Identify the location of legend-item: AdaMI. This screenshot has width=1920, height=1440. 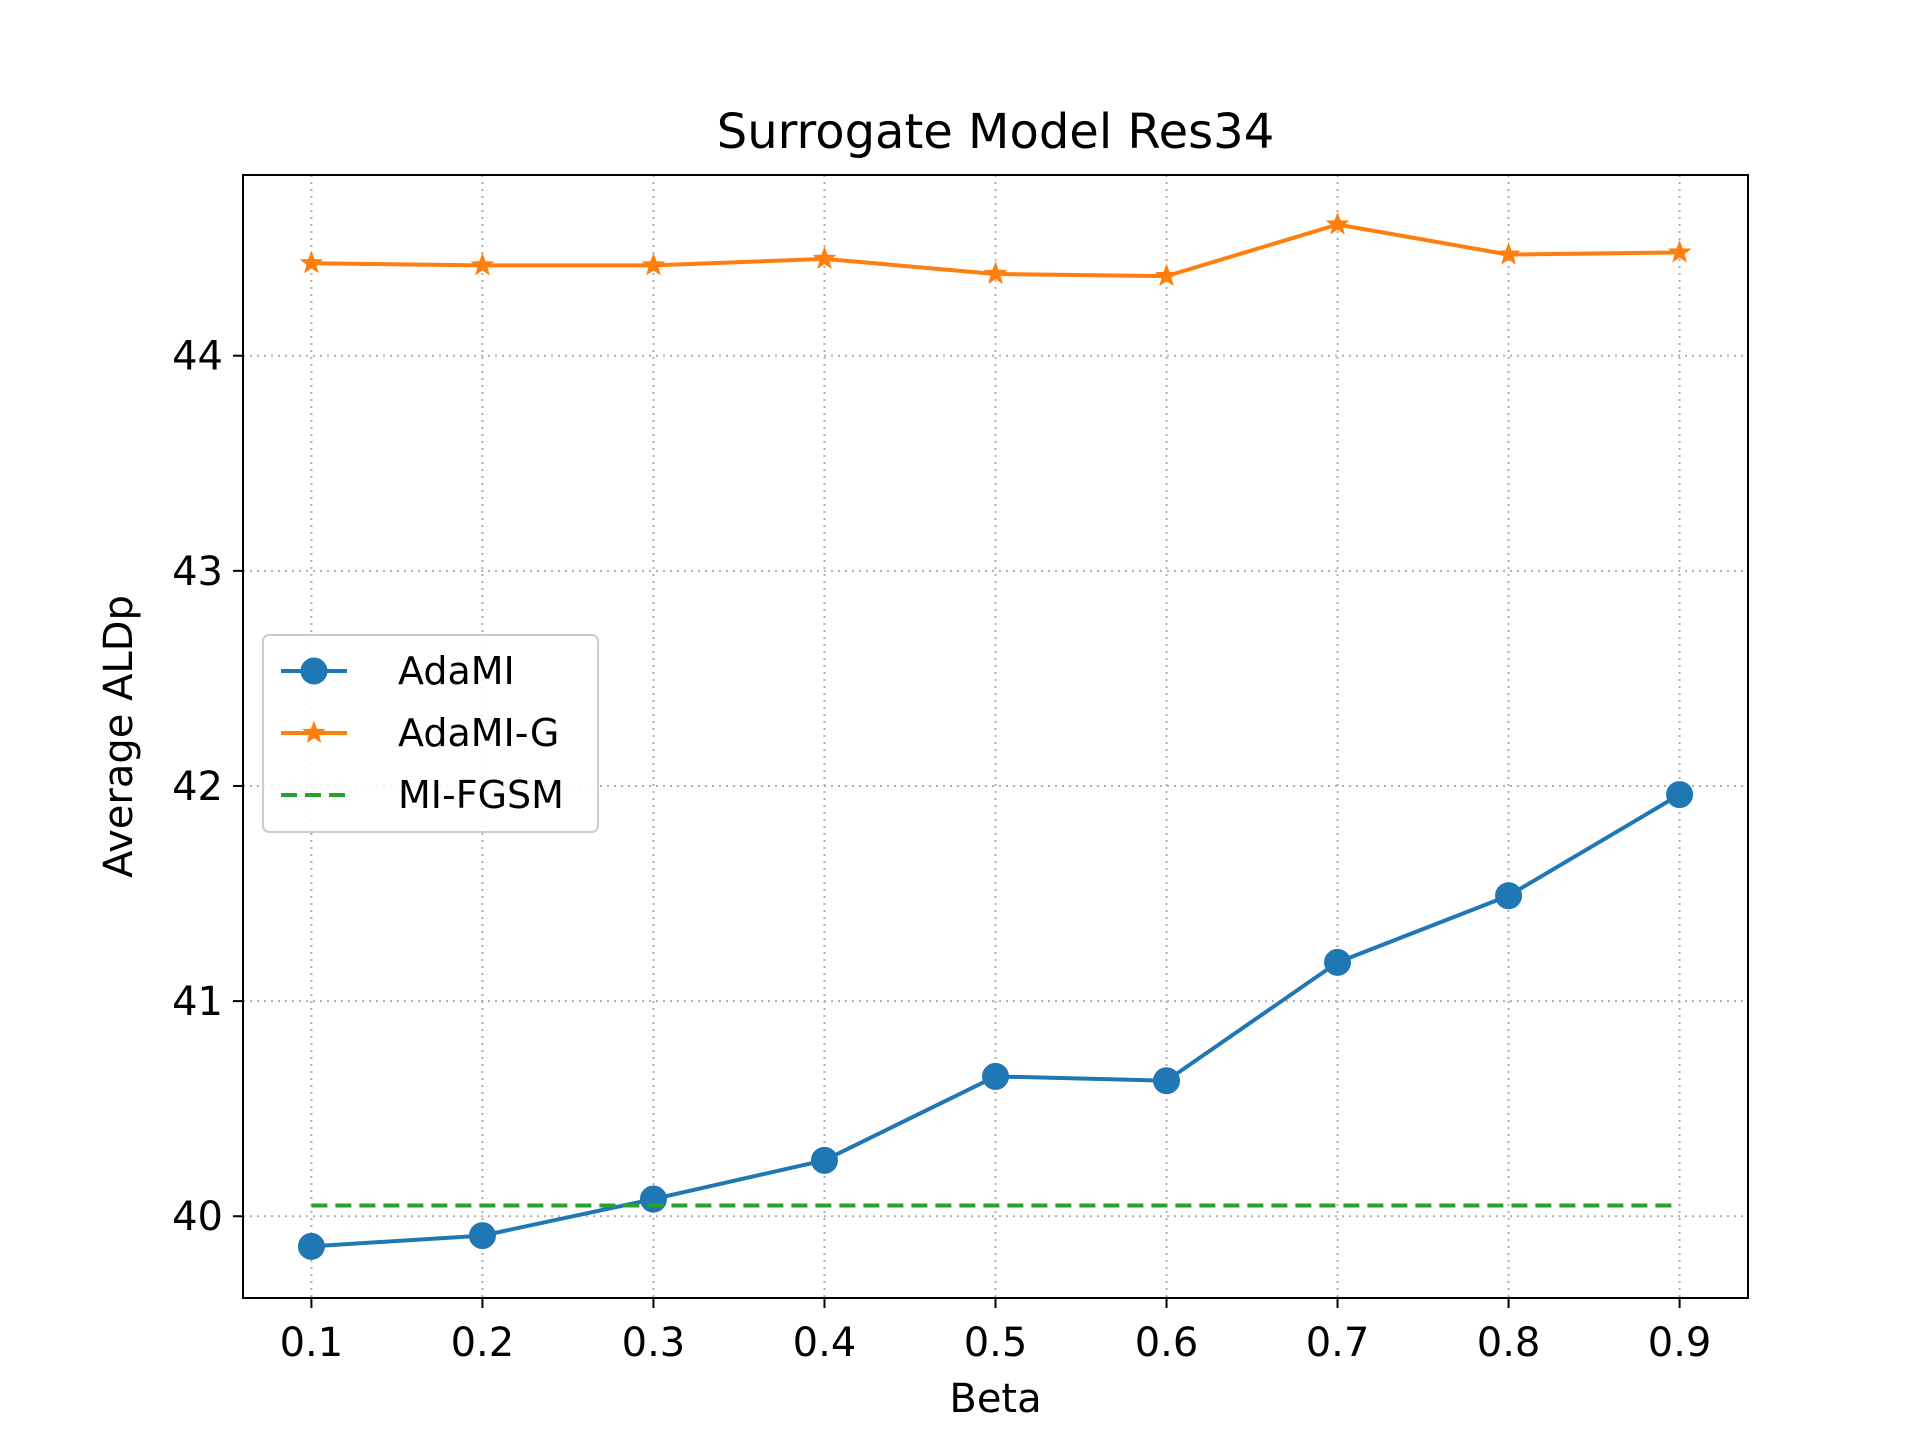
(398, 671).